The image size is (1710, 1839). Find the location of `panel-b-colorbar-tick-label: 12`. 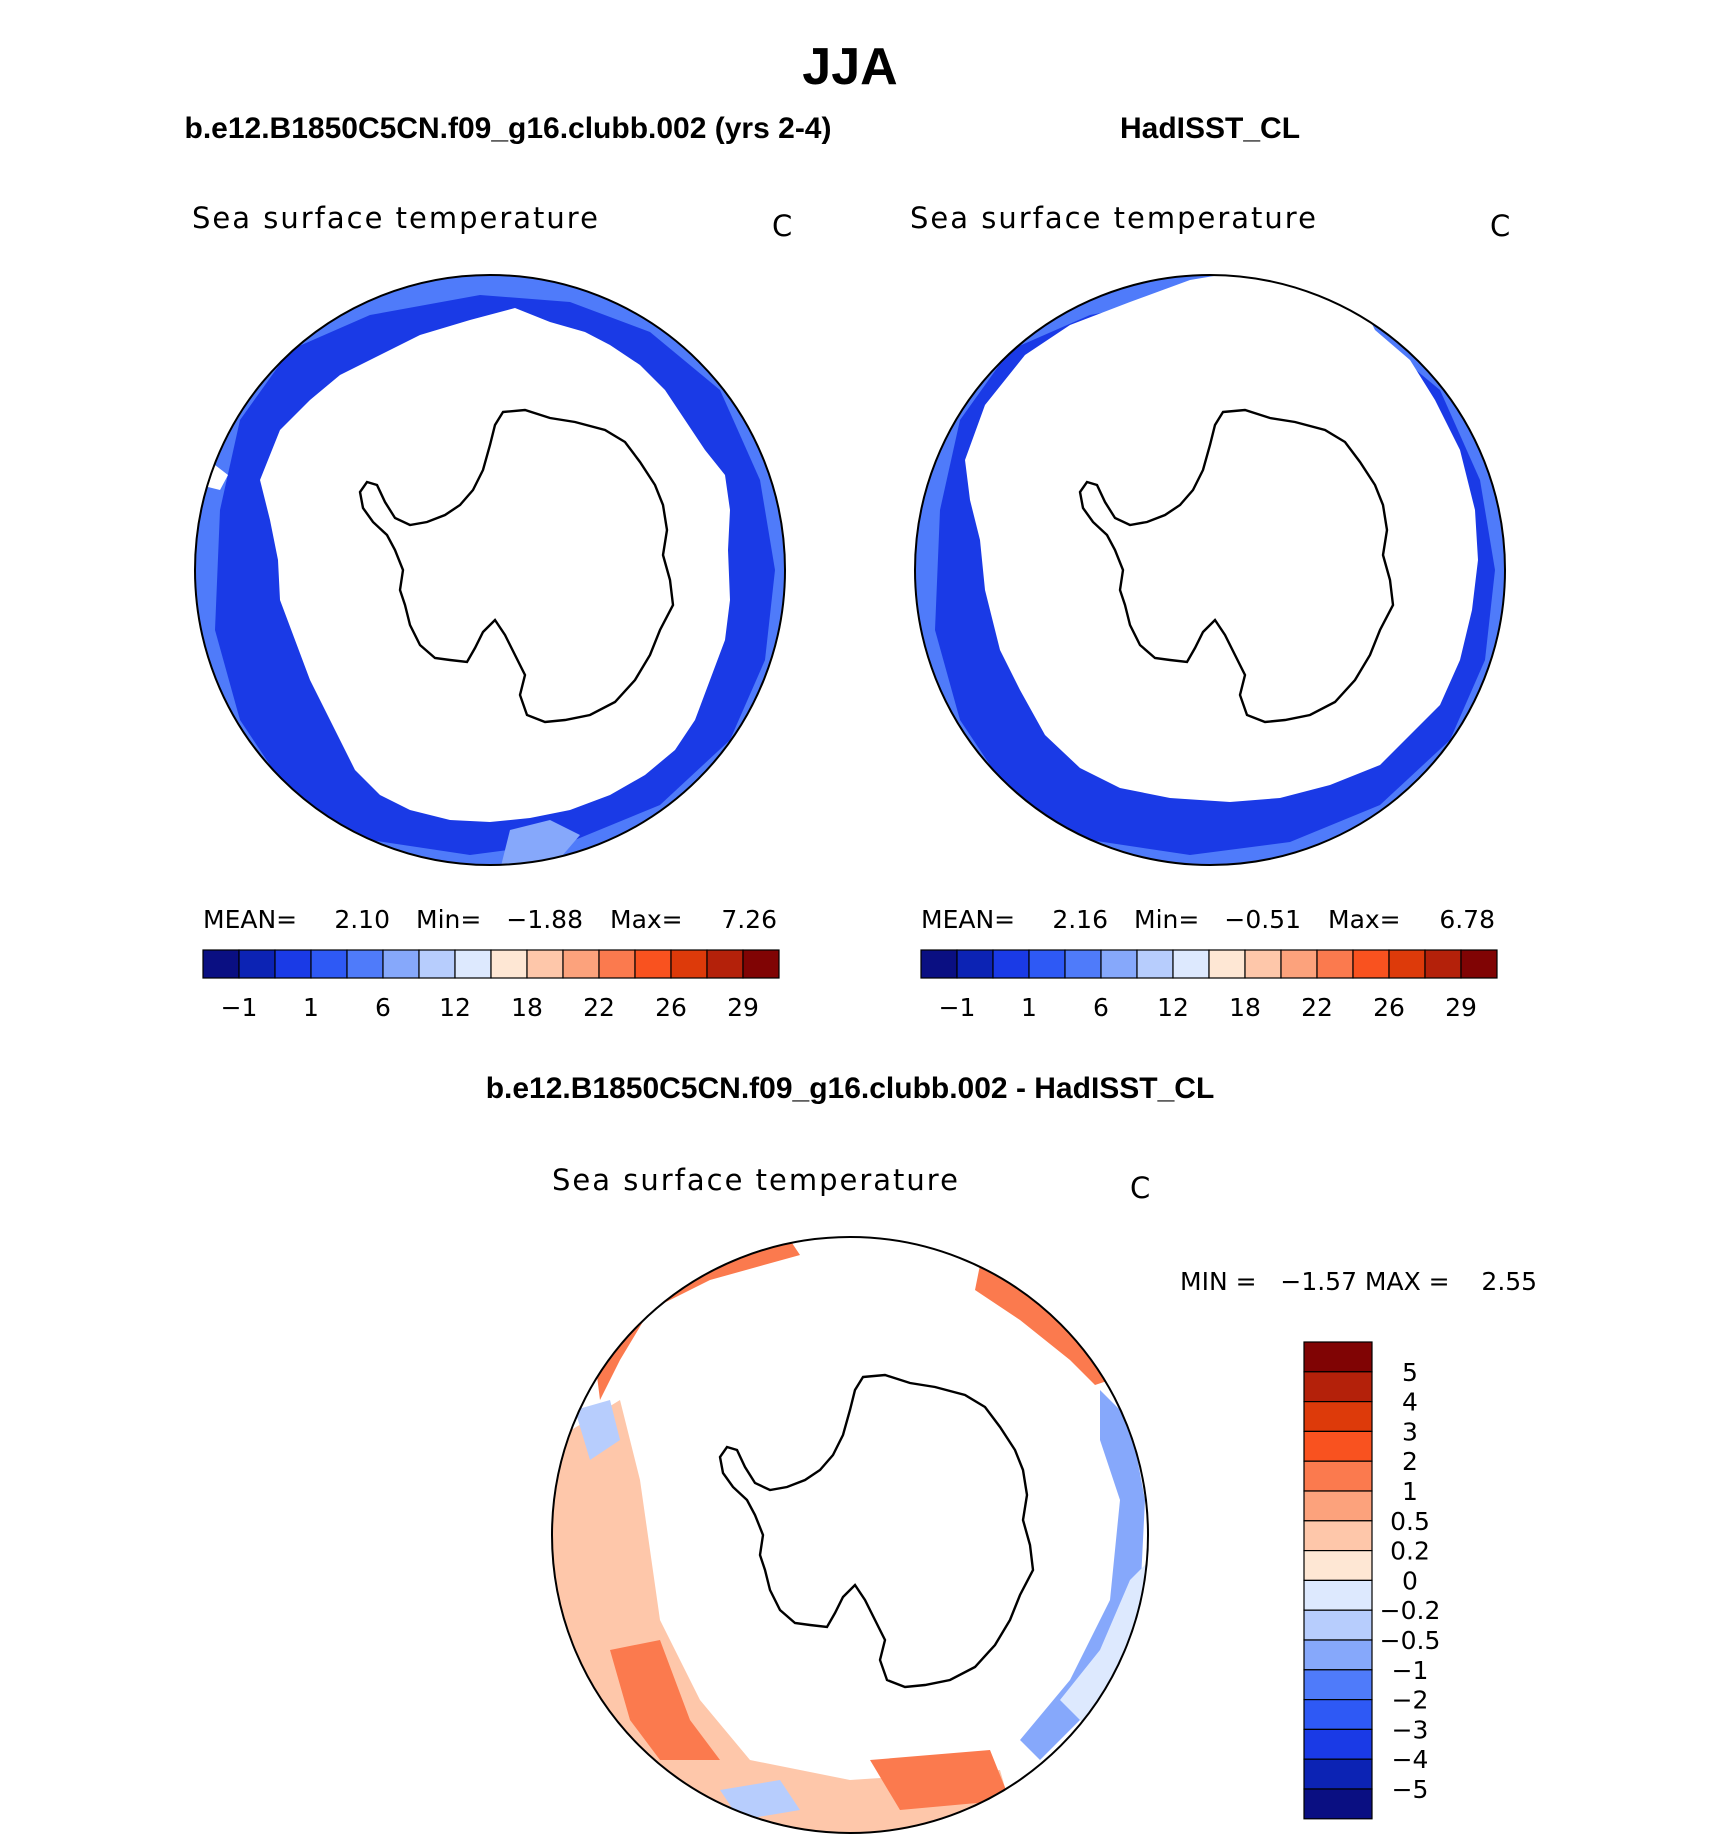

panel-b-colorbar-tick-label: 12 is located at coordinates (1173, 1007).